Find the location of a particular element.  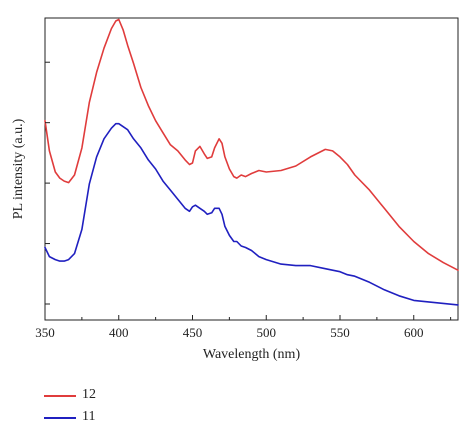

legend-item-series-2: 11 is located at coordinates (144, 418).